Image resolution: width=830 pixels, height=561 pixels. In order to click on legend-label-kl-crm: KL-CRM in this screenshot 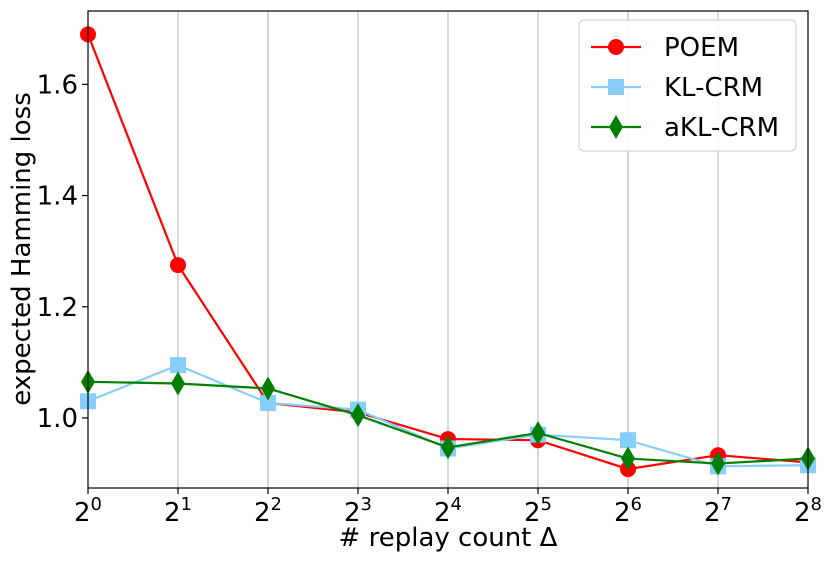, I will do `click(713, 88)`.